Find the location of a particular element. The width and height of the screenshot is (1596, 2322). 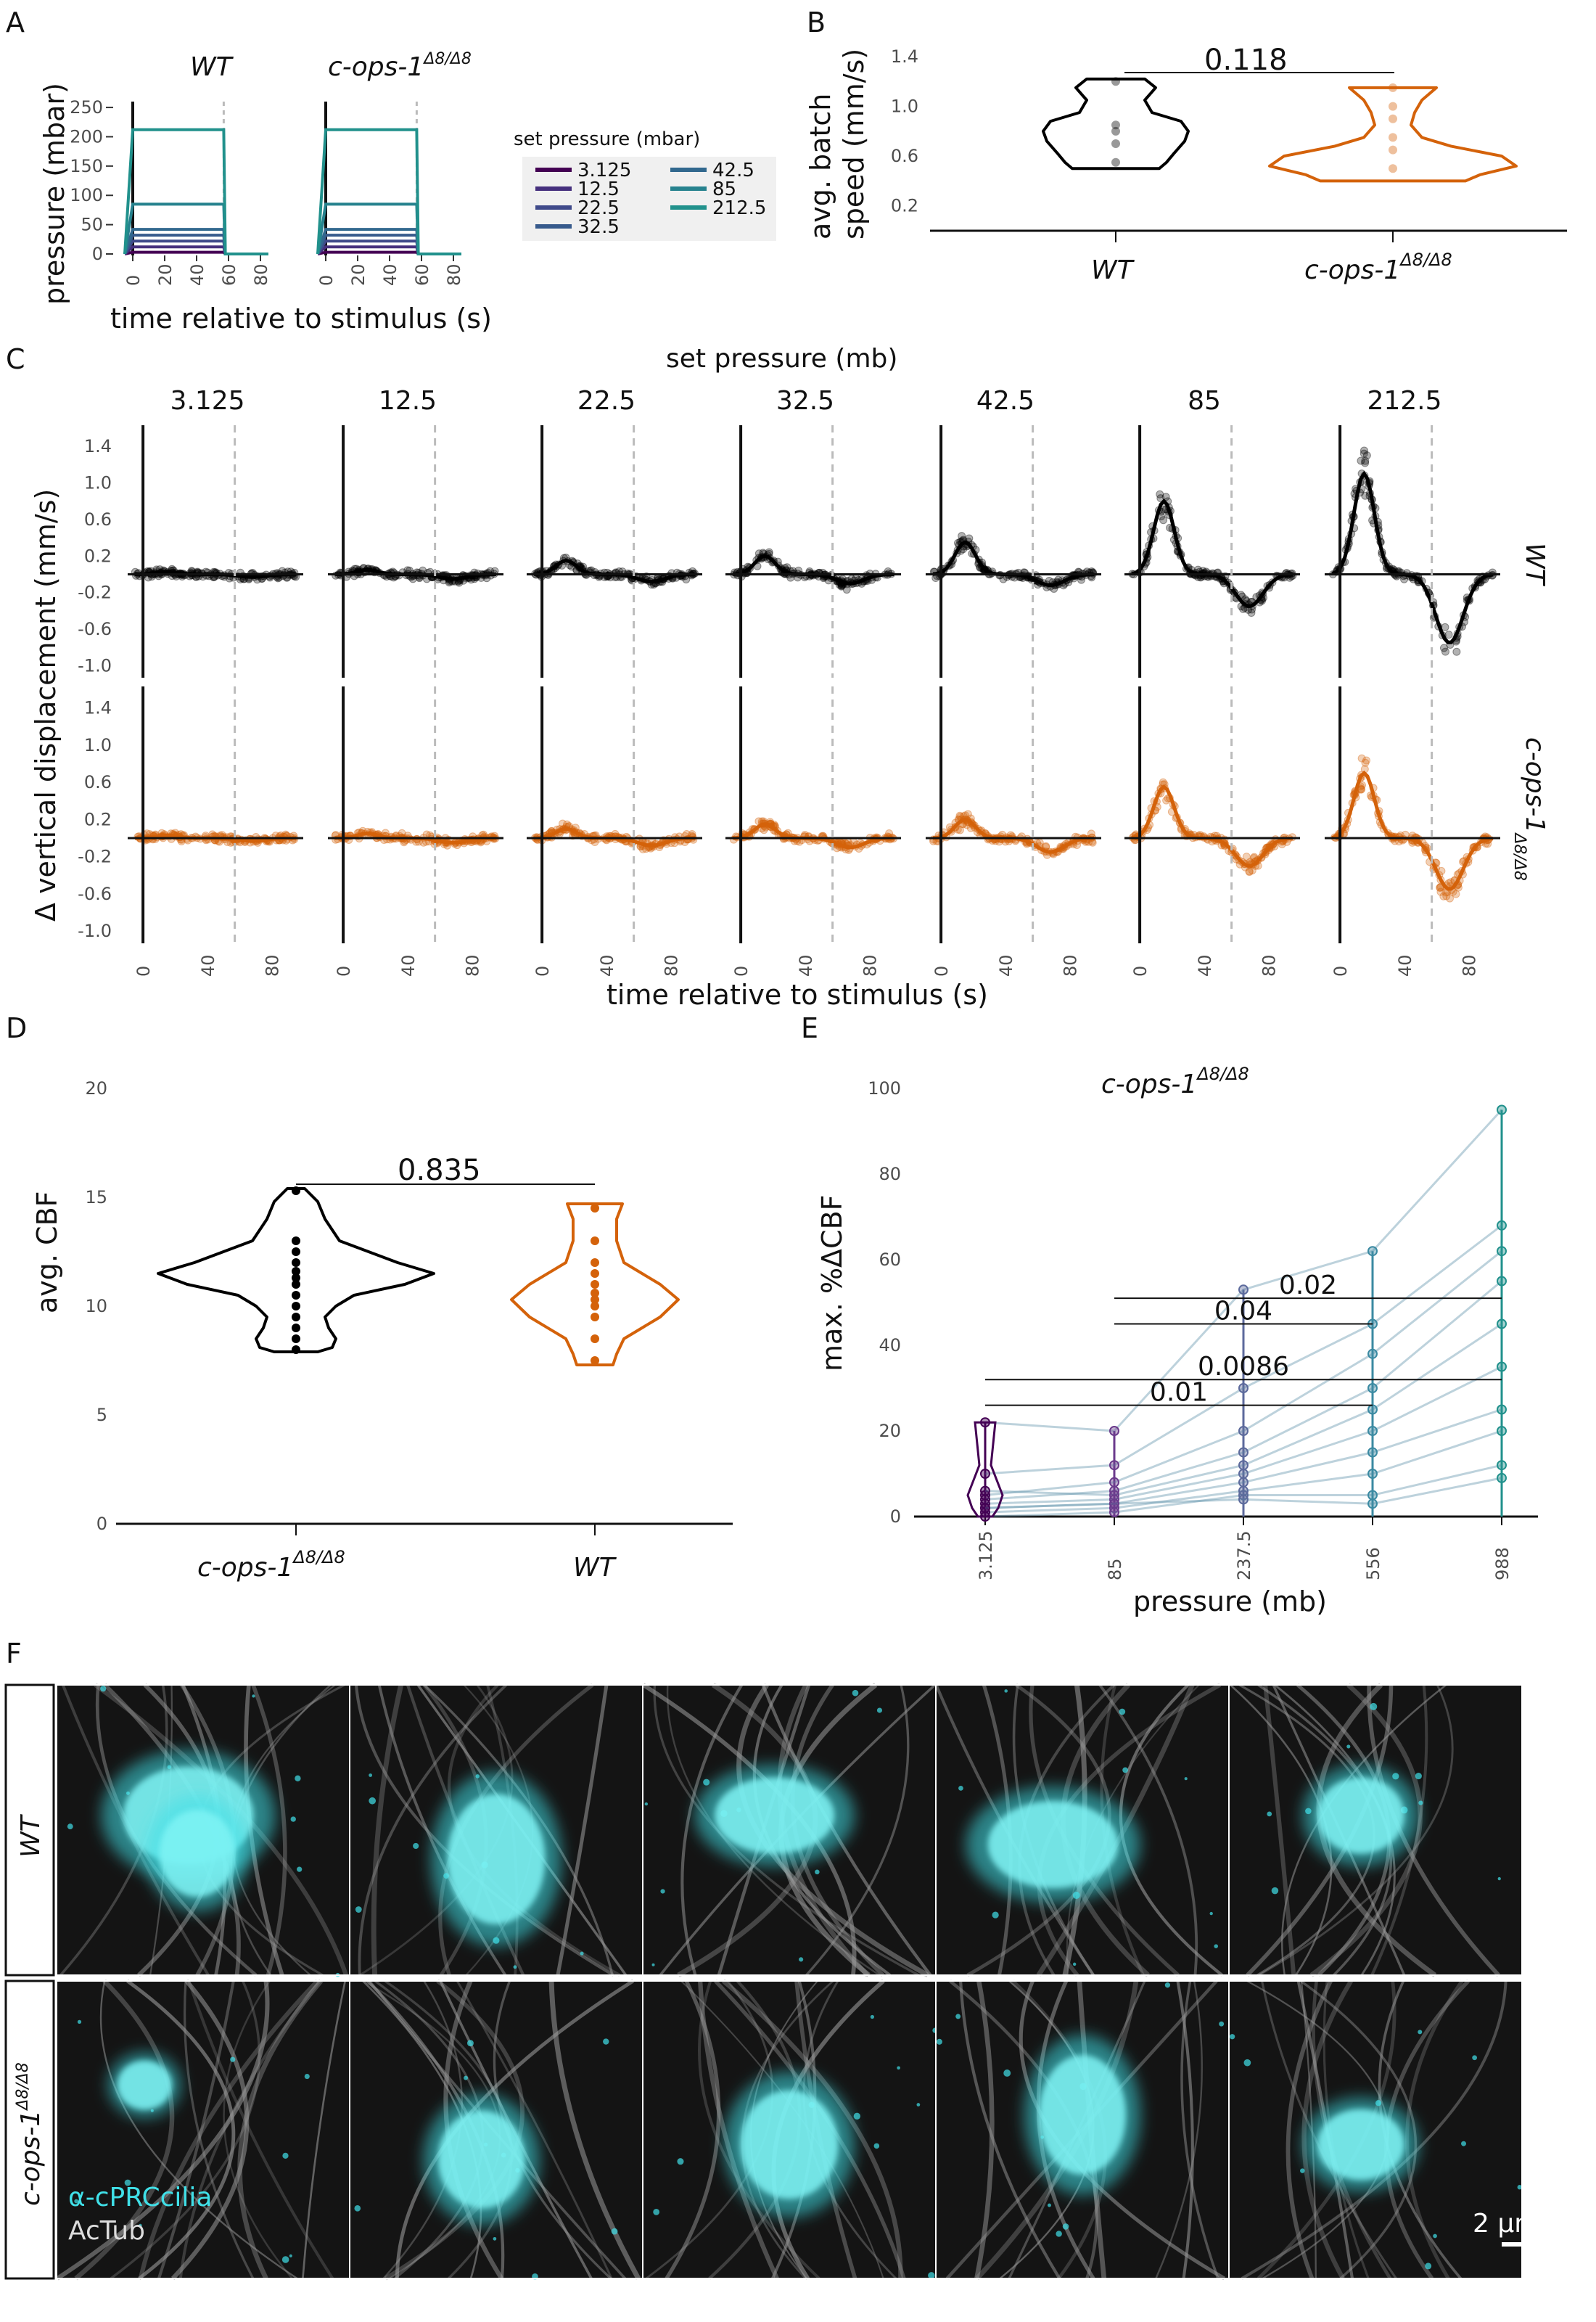

legend-title: set pressure (mbar) is located at coordinates (607, 139).